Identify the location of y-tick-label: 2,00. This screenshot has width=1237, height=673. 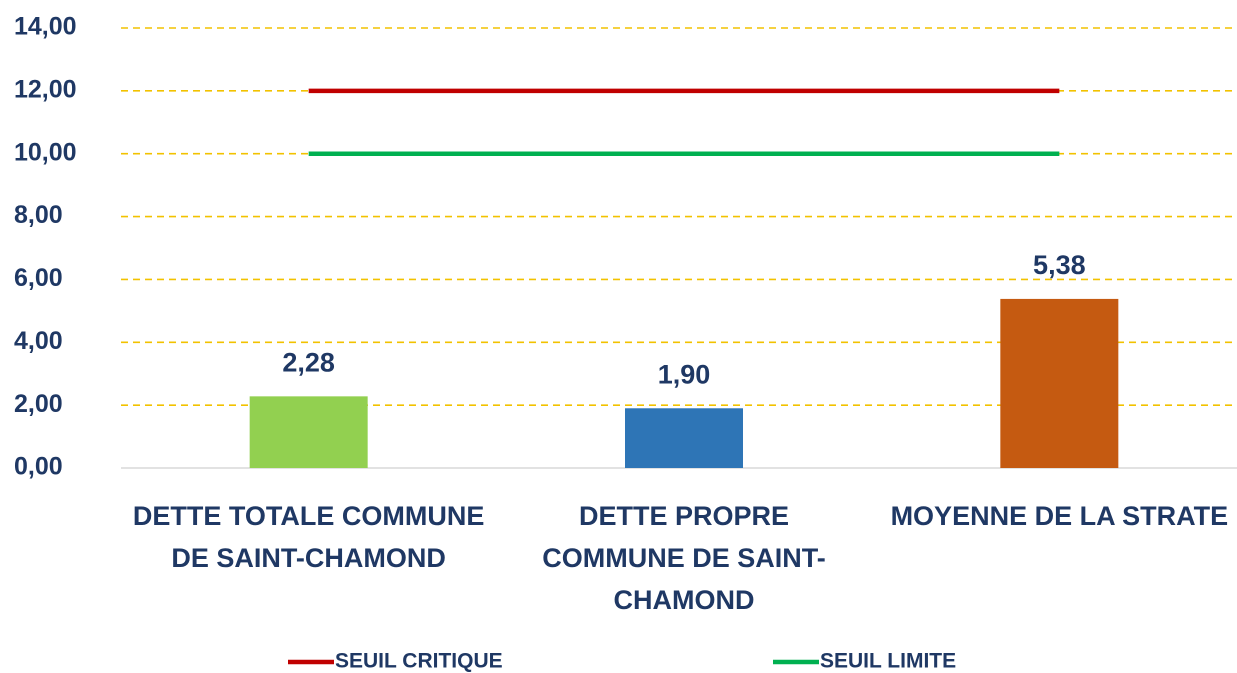
(38, 404).